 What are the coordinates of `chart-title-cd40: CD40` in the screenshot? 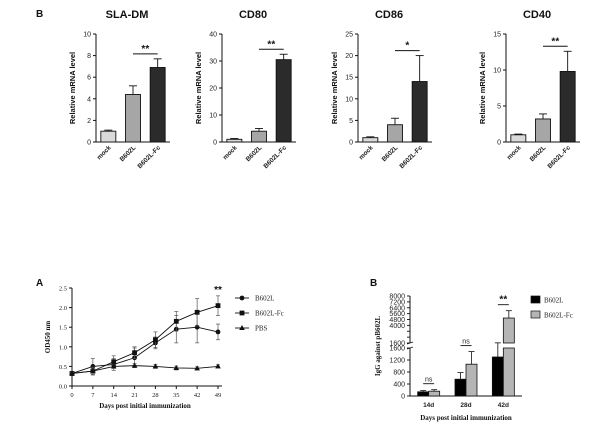 It's located at (537, 15).